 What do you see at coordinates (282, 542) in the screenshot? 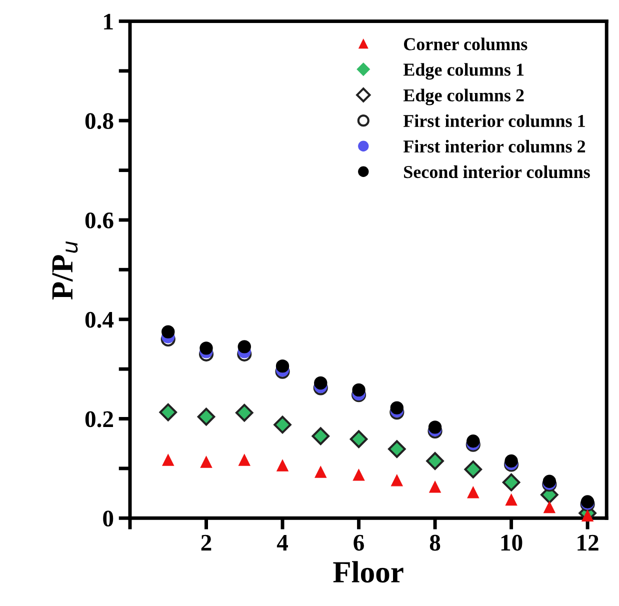
I see `x-tick-label: 4` at bounding box center [282, 542].